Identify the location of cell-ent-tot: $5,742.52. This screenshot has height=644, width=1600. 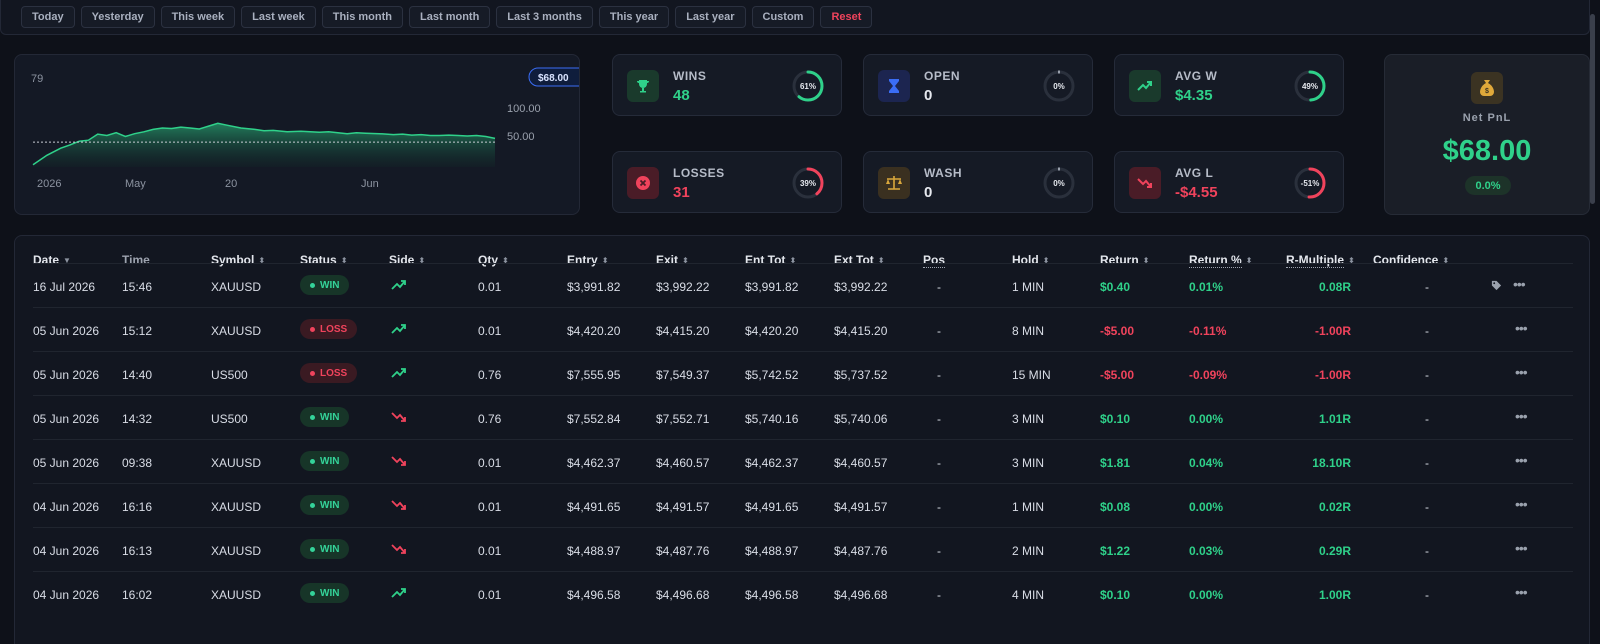
(772, 375).